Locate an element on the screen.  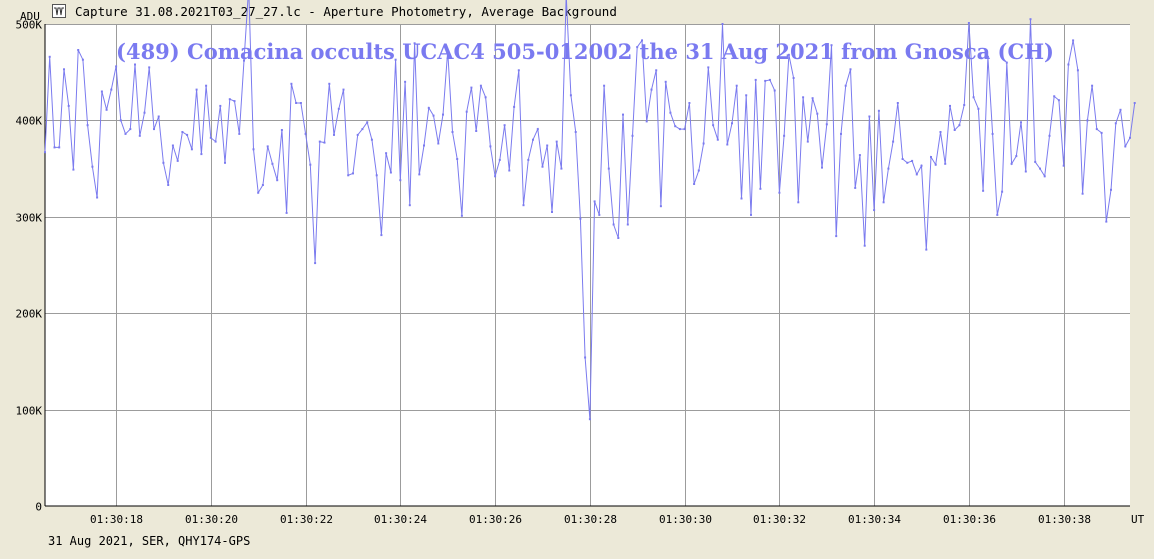
x-tick-label-5: 01:30:28 is located at coordinates (590, 519).